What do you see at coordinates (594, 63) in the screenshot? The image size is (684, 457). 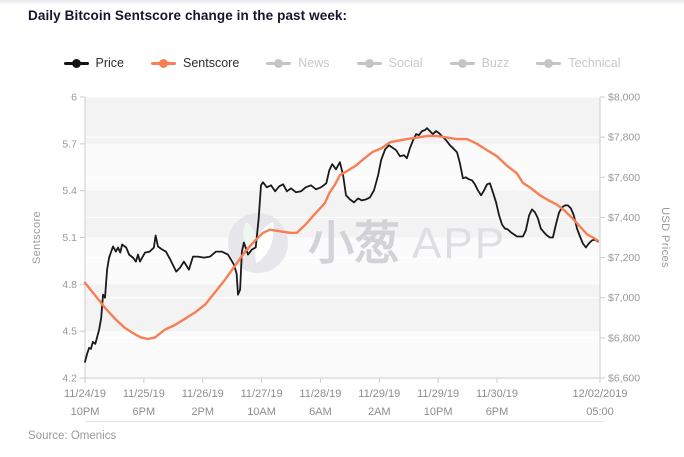 I see `legend-label: Technical` at bounding box center [594, 63].